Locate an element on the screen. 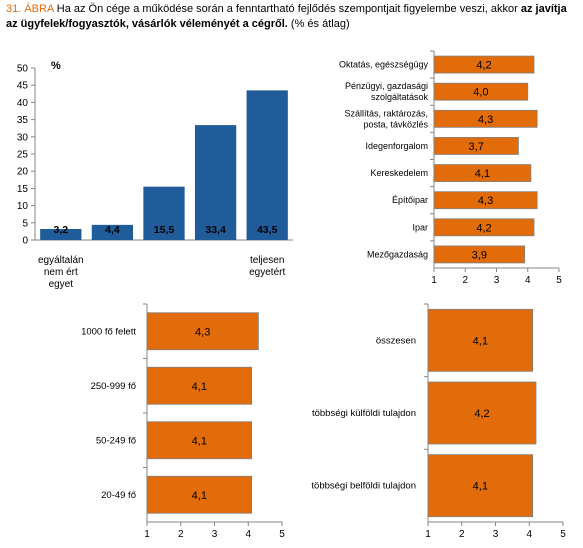 This screenshot has height=548, width=583. category-label: összesen is located at coordinates (396, 340).